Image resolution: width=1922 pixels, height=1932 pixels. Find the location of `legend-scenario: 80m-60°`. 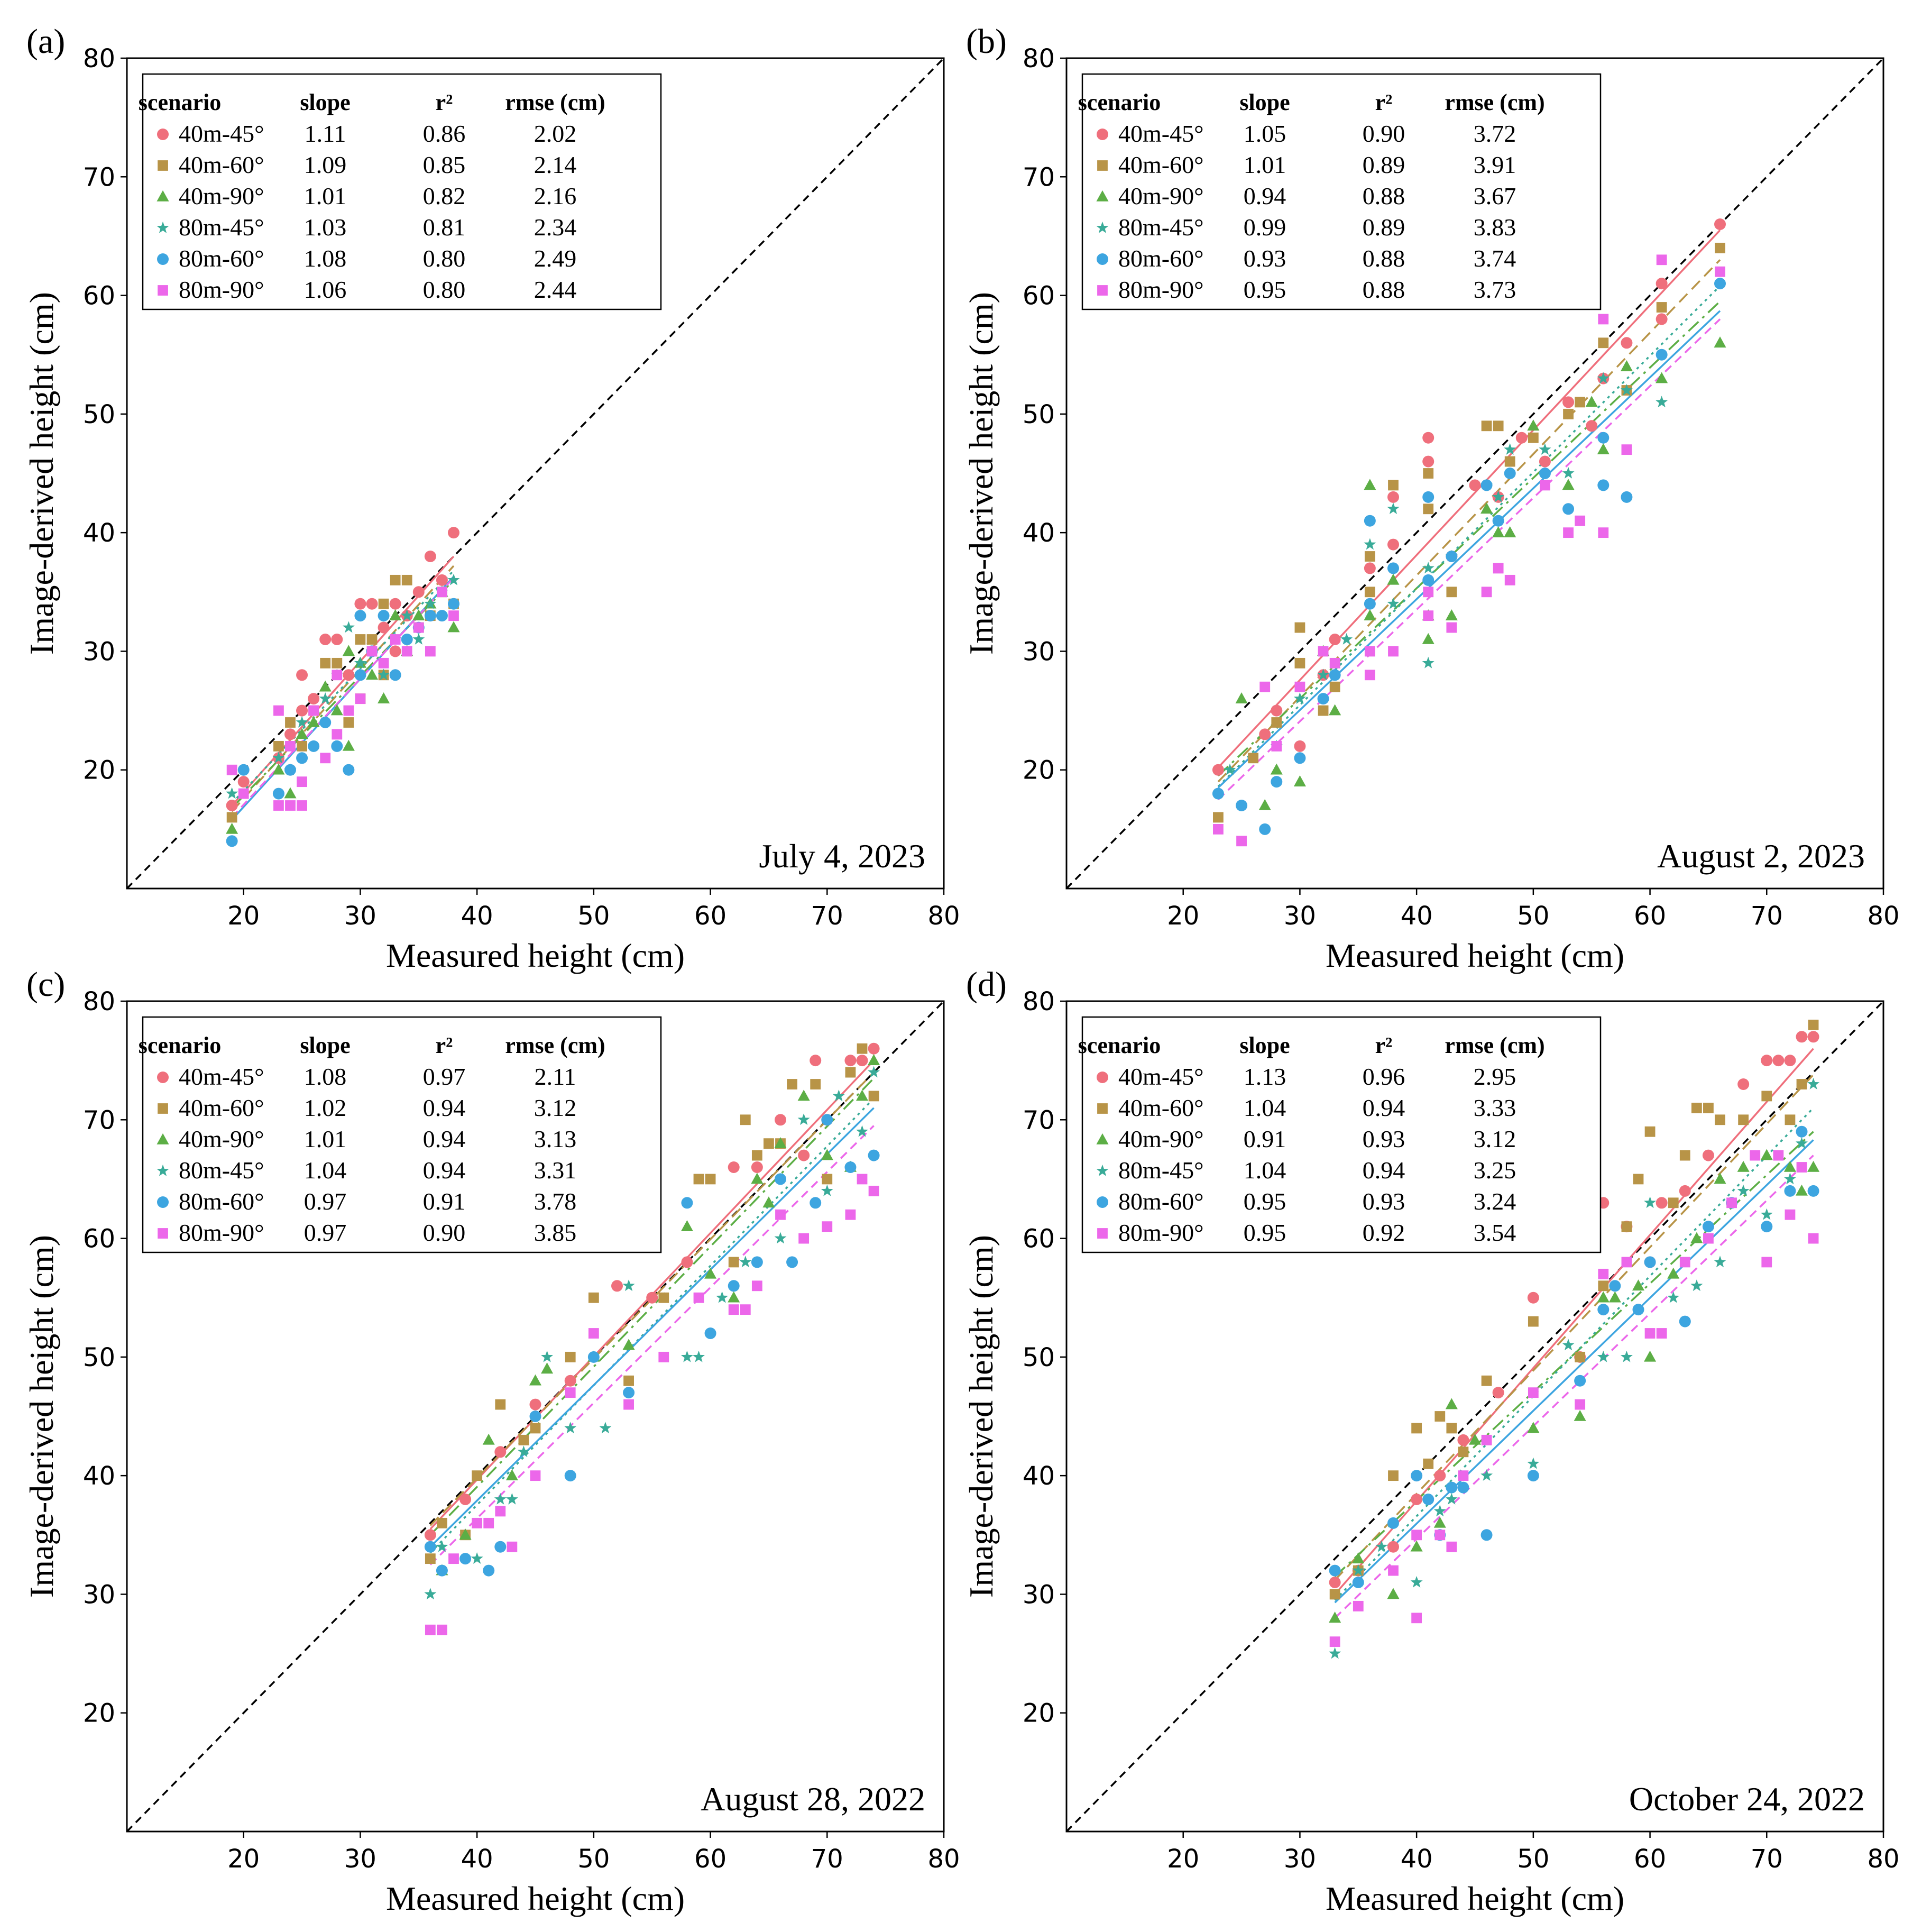

legend-scenario: 80m-60° is located at coordinates (1161, 258).